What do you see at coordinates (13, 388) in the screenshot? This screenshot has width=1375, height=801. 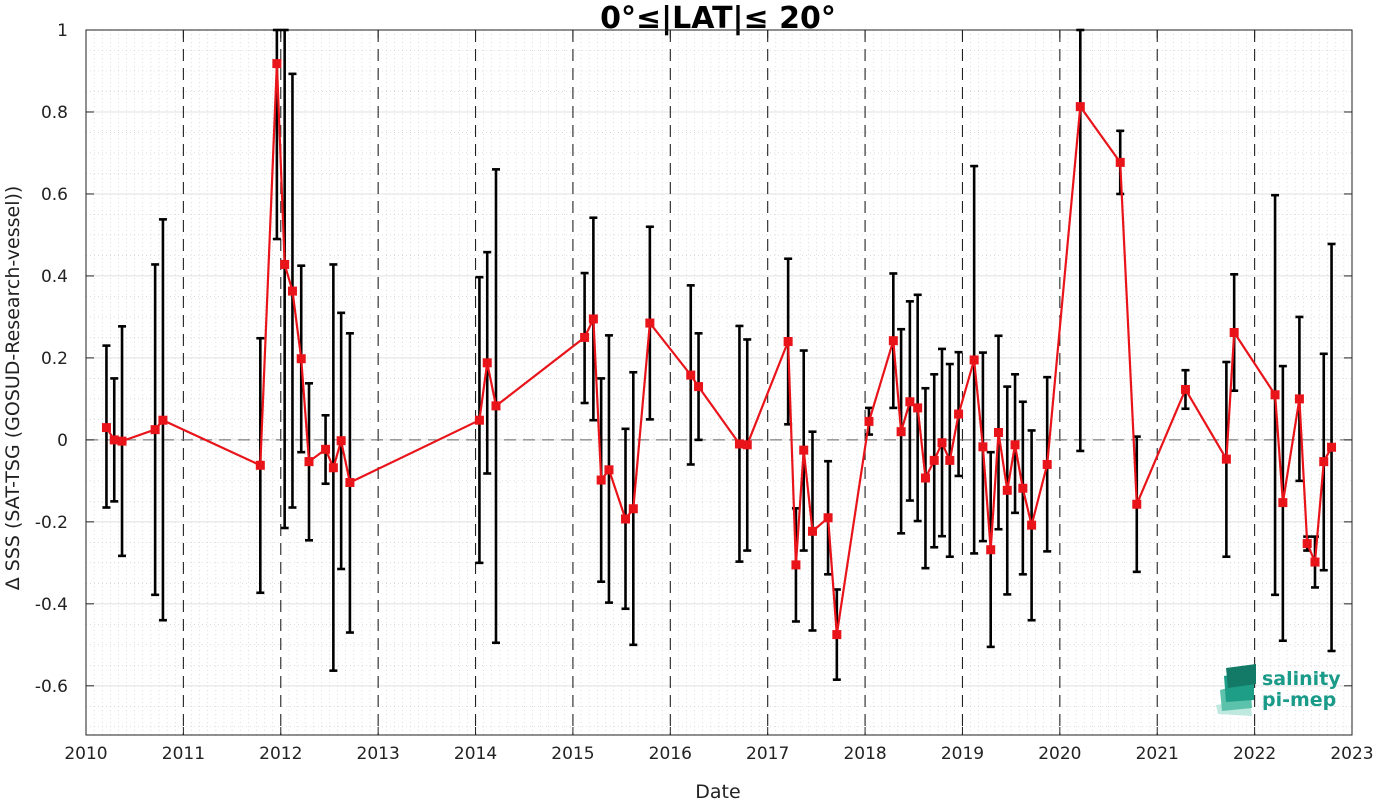 I see `y-axis-label: Δ SSS (SAT-TSG (GOSUD-Research-vessel))` at bounding box center [13, 388].